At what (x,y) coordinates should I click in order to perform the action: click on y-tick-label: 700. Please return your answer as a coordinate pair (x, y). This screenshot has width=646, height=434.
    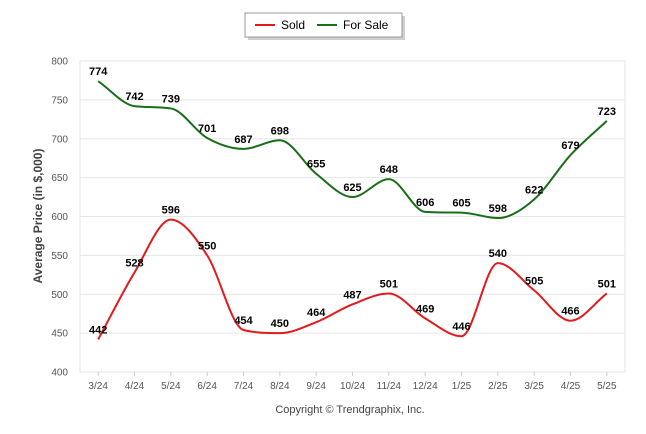
    Looking at the image, I should click on (59, 139).